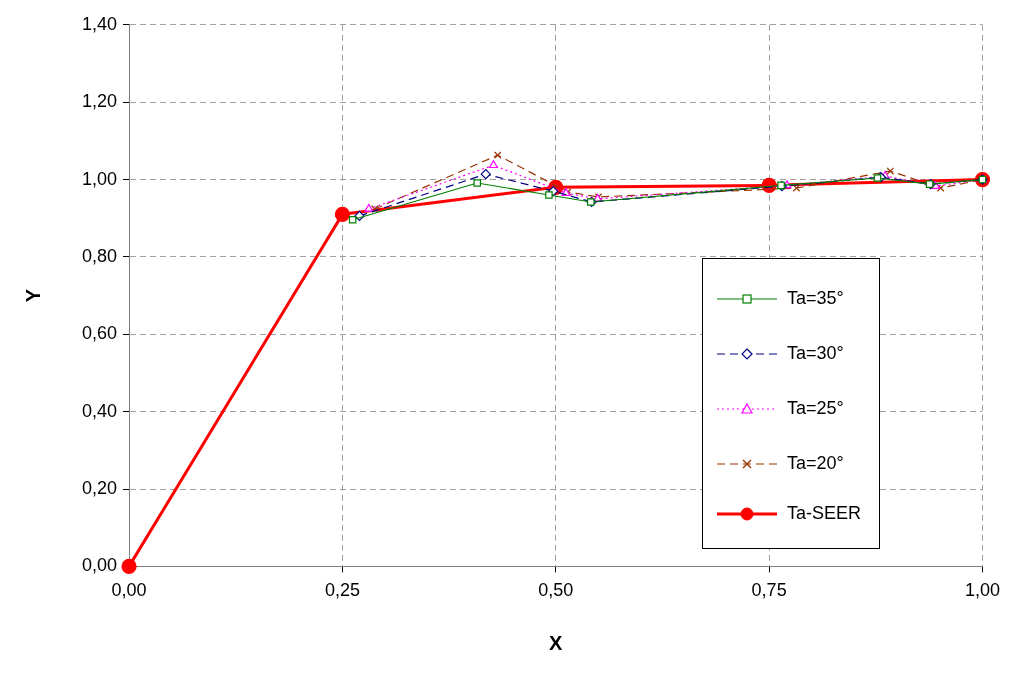 Image resolution: width=1016 pixels, height=679 pixels. I want to click on legend-label: Ta=25°, so click(815, 408).